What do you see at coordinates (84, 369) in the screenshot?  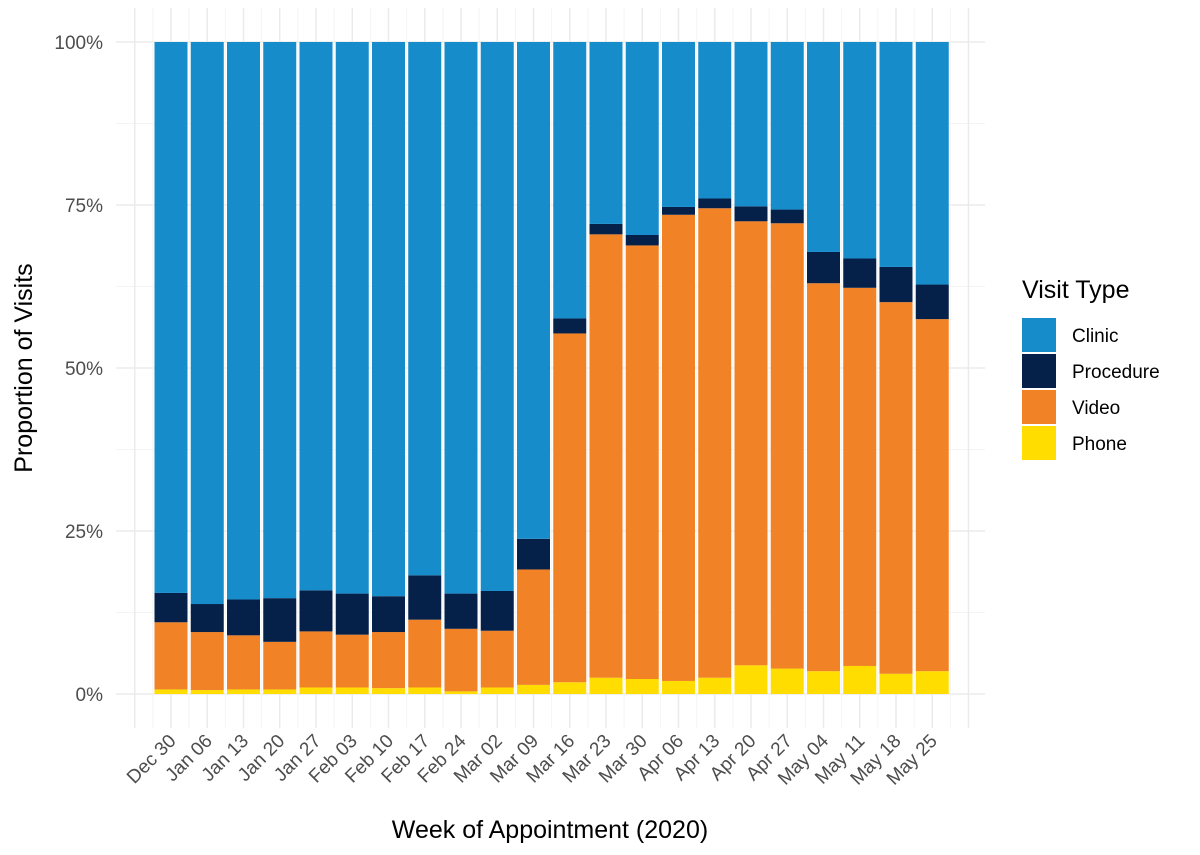 I see `y-tick-label: 50%` at bounding box center [84, 369].